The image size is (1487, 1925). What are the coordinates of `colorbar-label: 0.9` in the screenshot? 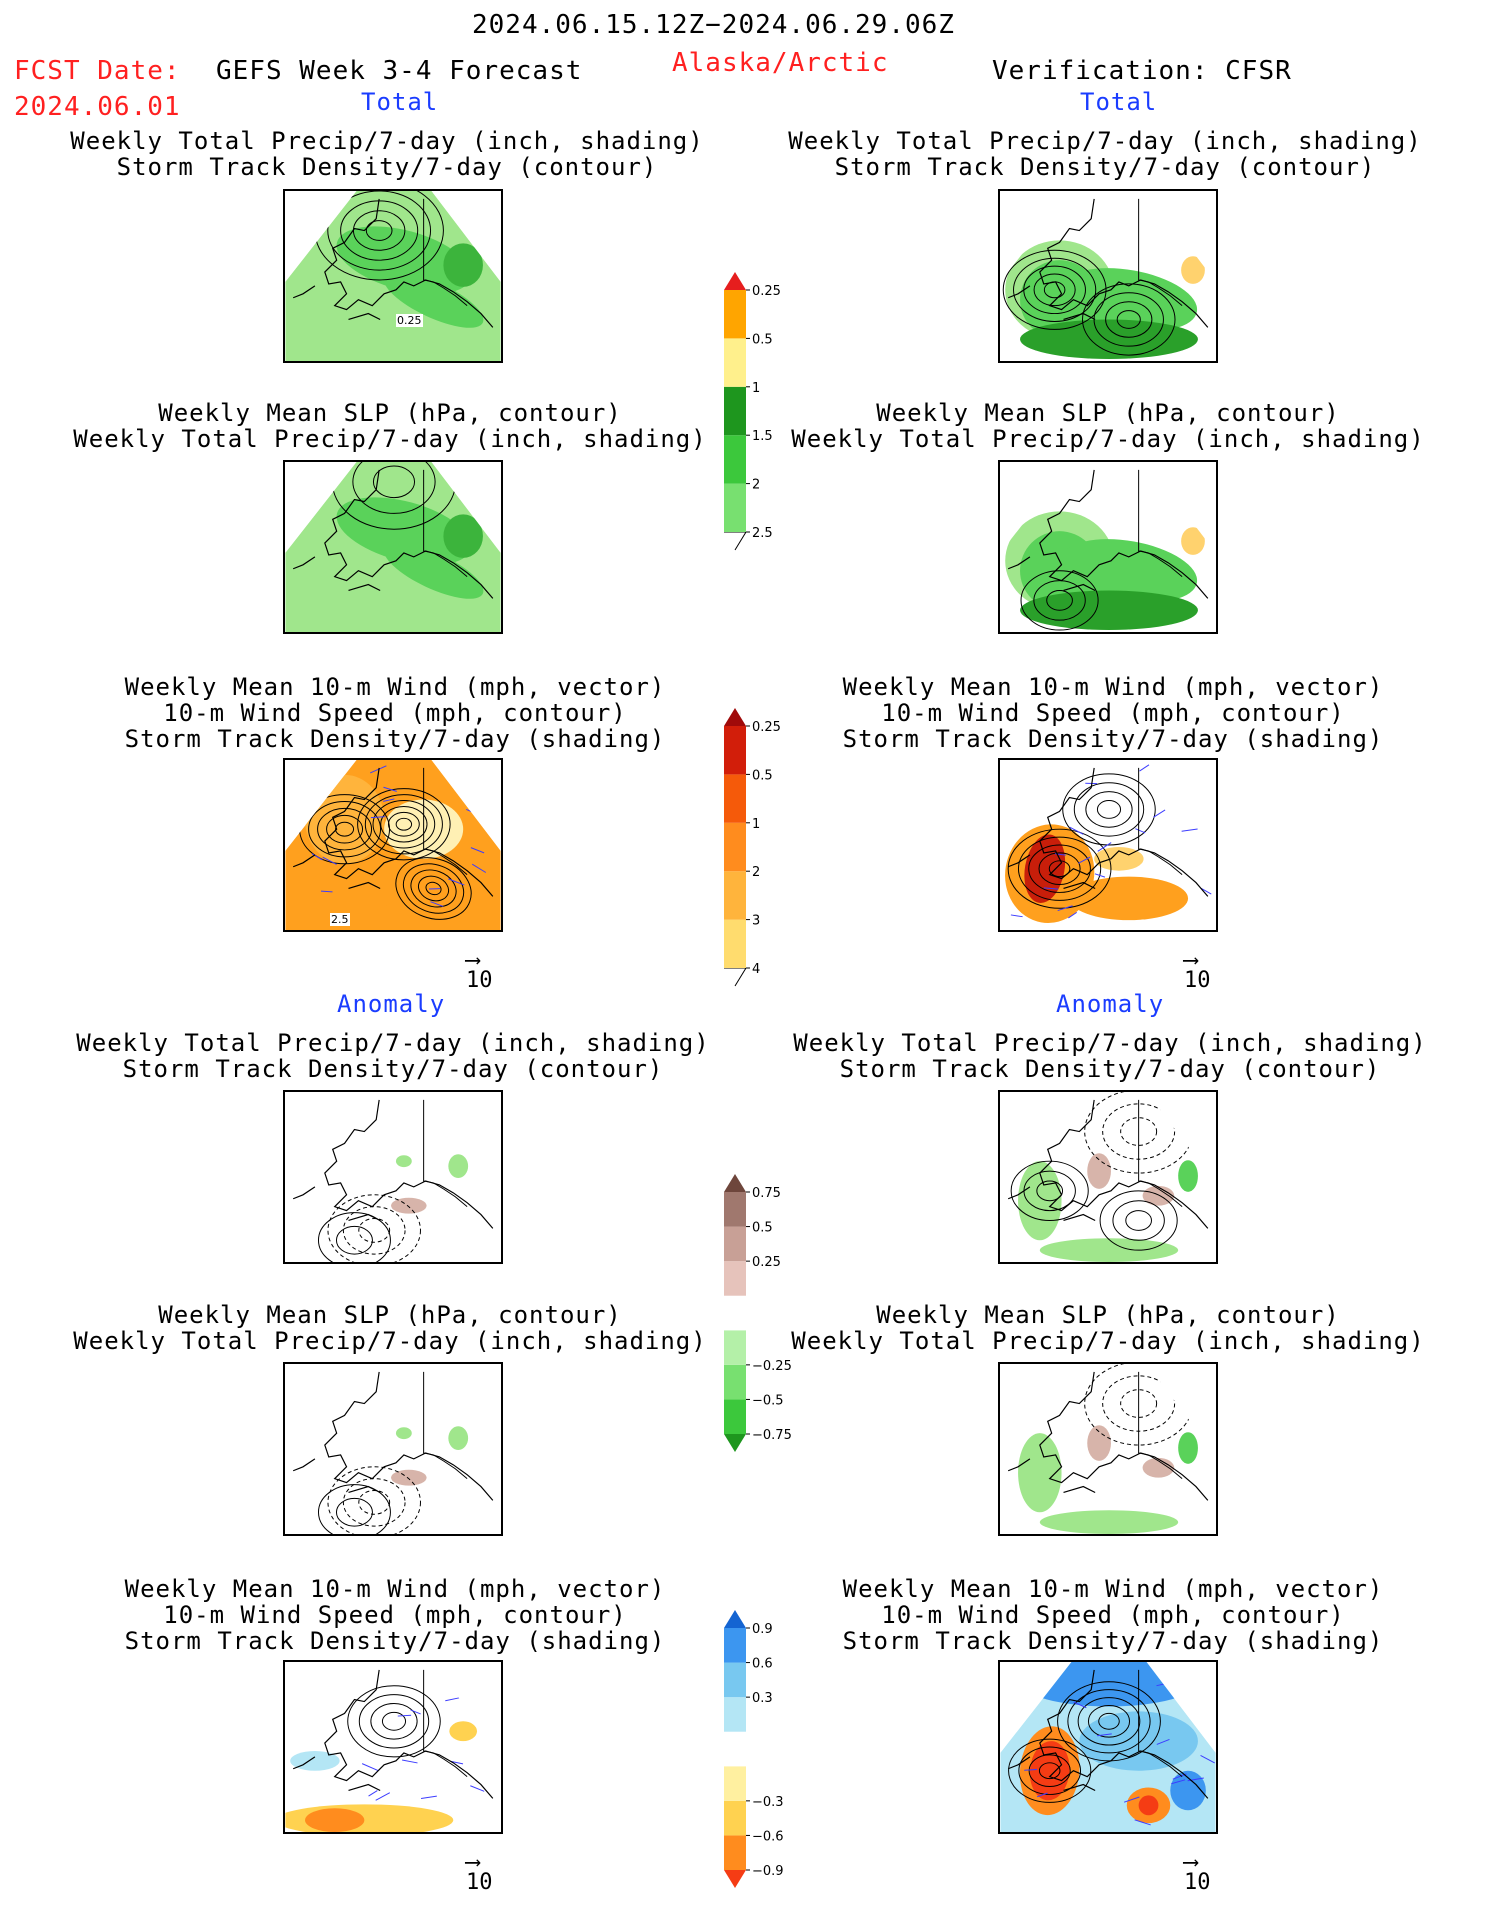 It's located at (762, 1629).